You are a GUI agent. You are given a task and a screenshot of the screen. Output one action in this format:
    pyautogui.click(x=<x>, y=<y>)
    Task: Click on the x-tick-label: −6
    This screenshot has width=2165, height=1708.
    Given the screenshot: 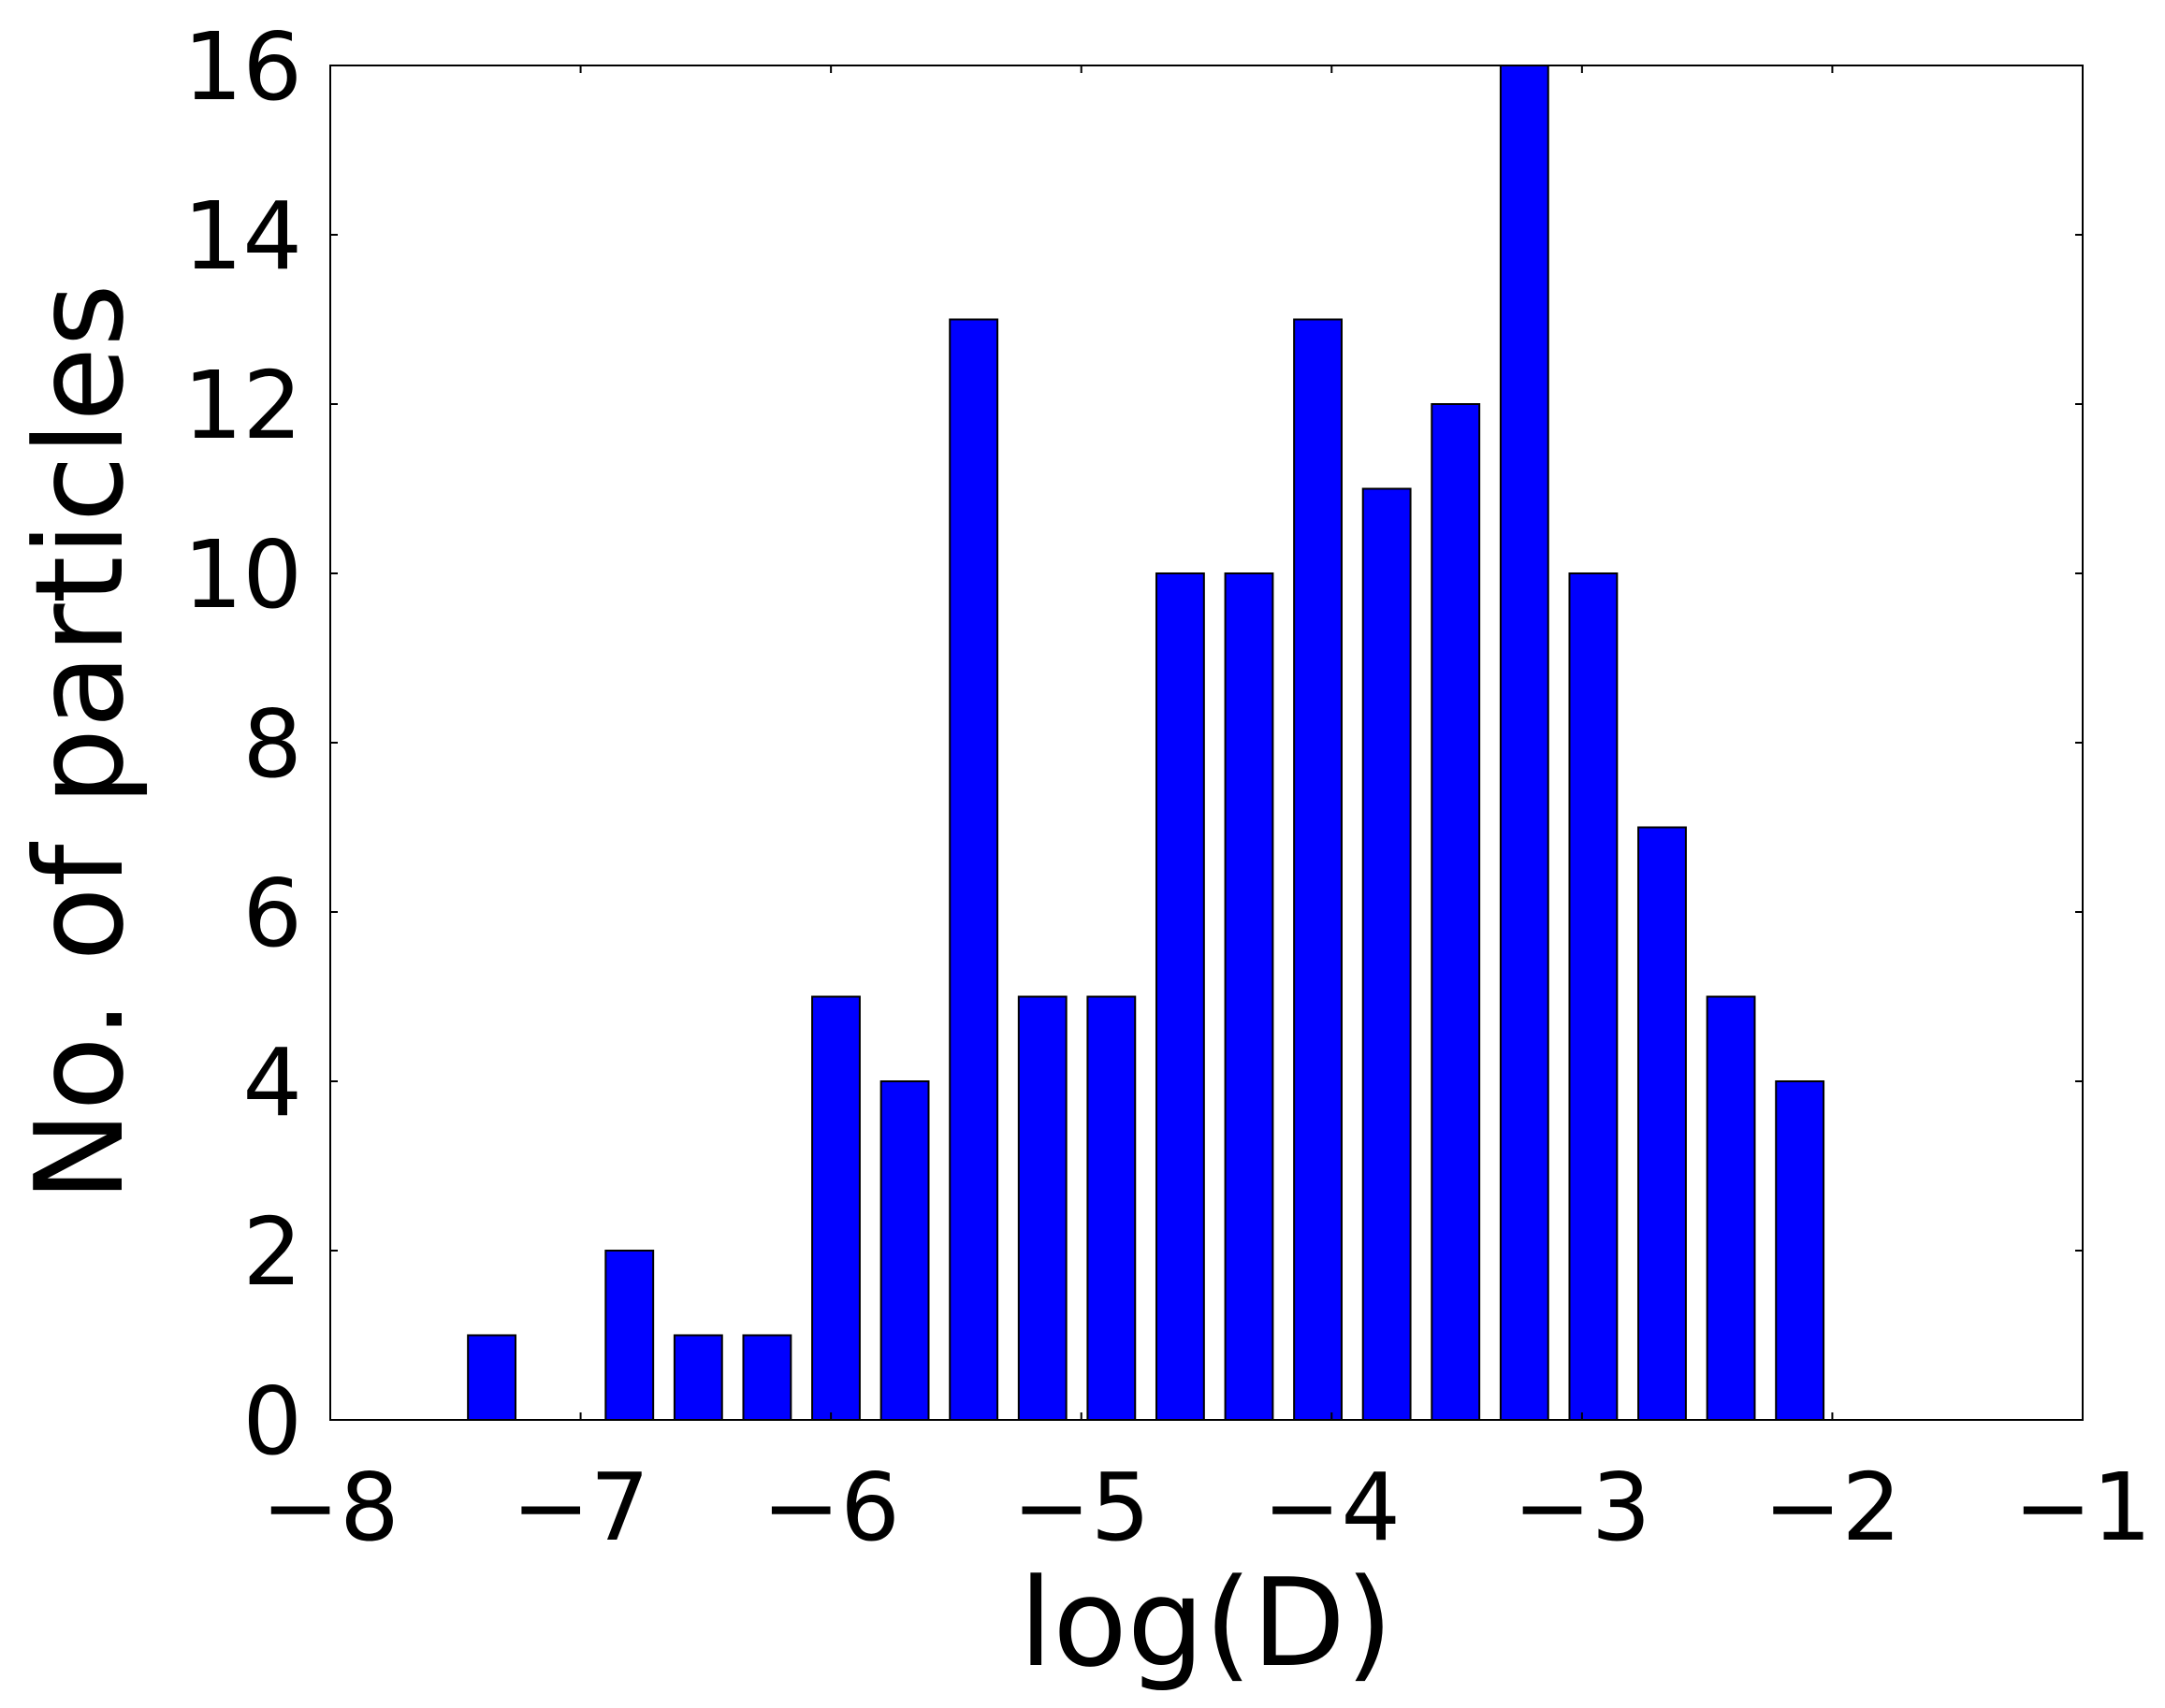 What is the action you would take?
    pyautogui.click(x=831, y=1507)
    